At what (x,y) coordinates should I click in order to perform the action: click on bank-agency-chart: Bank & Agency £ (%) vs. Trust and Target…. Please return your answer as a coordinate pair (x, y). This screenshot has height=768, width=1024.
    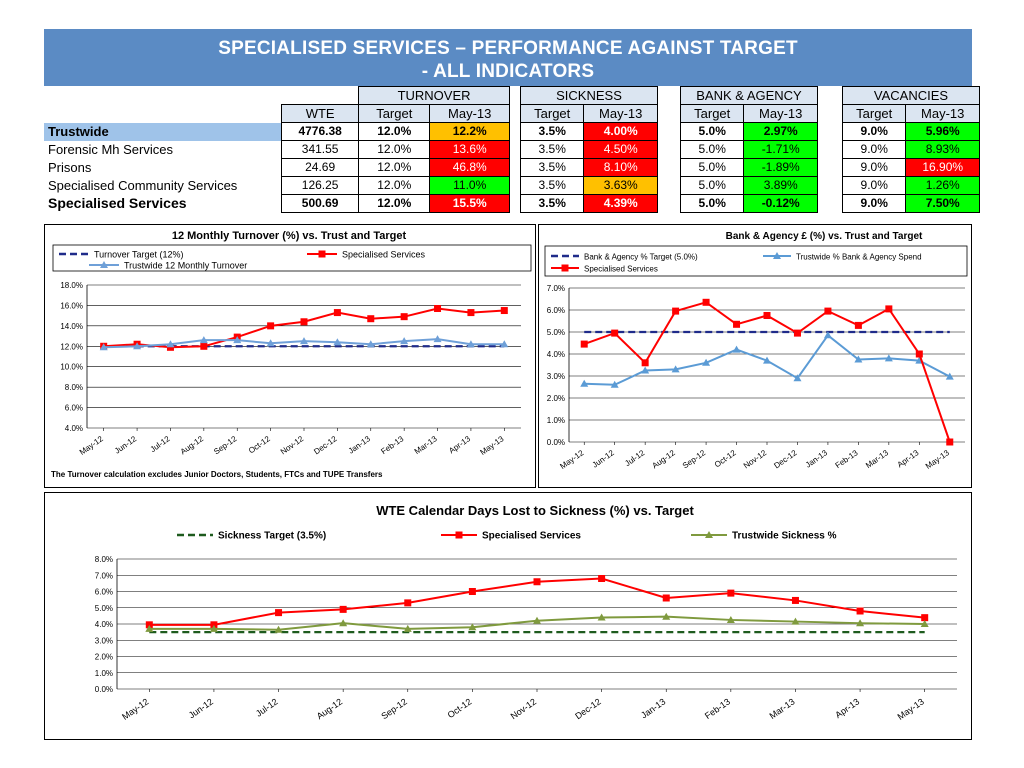
    Looking at the image, I should click on (756, 351).